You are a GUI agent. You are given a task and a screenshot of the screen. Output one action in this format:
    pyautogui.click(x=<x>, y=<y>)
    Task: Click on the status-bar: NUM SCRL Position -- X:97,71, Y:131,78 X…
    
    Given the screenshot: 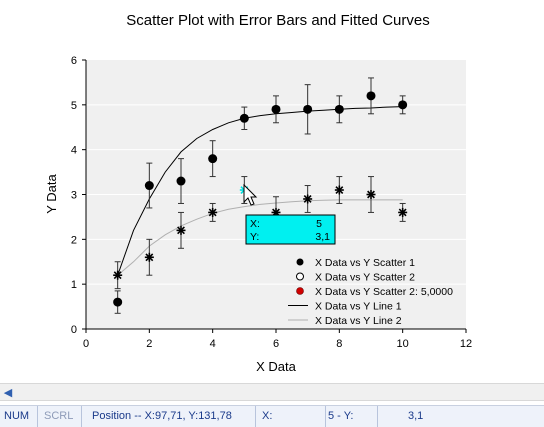 What is the action you would take?
    pyautogui.click(x=272, y=416)
    